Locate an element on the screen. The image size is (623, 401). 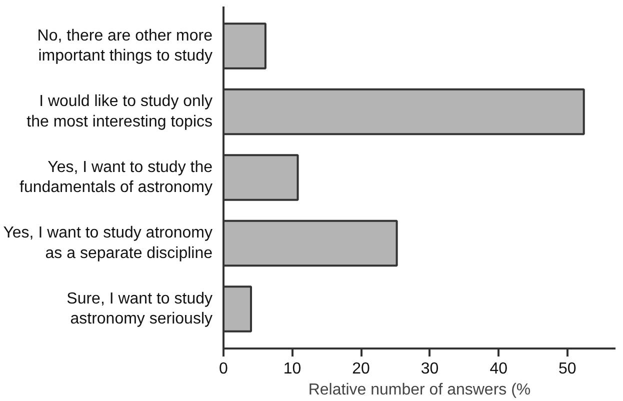
y-tick-label: Sure, I want to study astronomy seriously is located at coordinates (139, 309).